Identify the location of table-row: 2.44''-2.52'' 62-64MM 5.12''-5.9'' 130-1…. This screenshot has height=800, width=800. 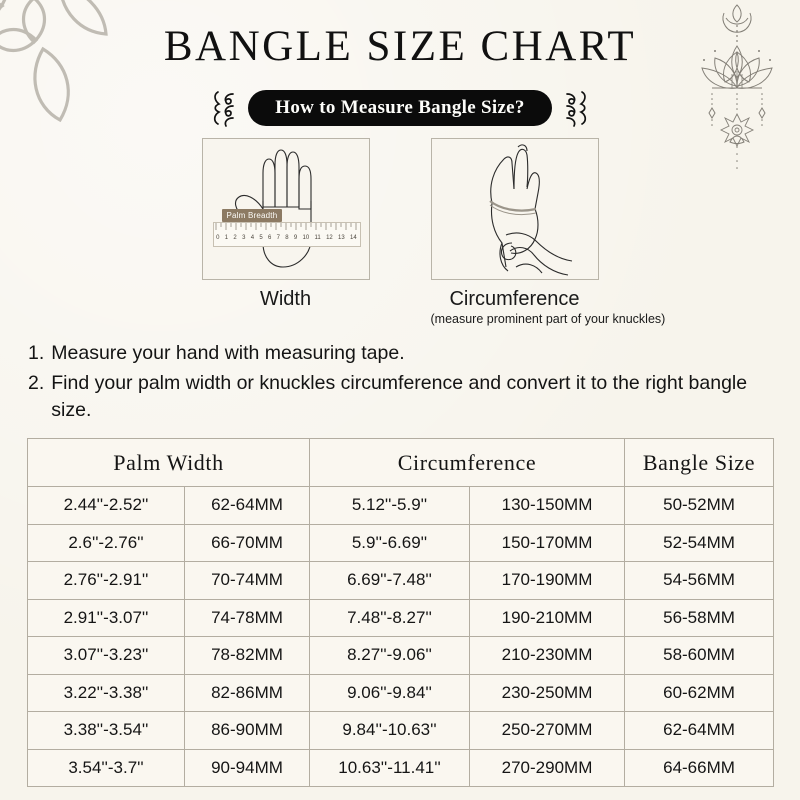
(401, 505).